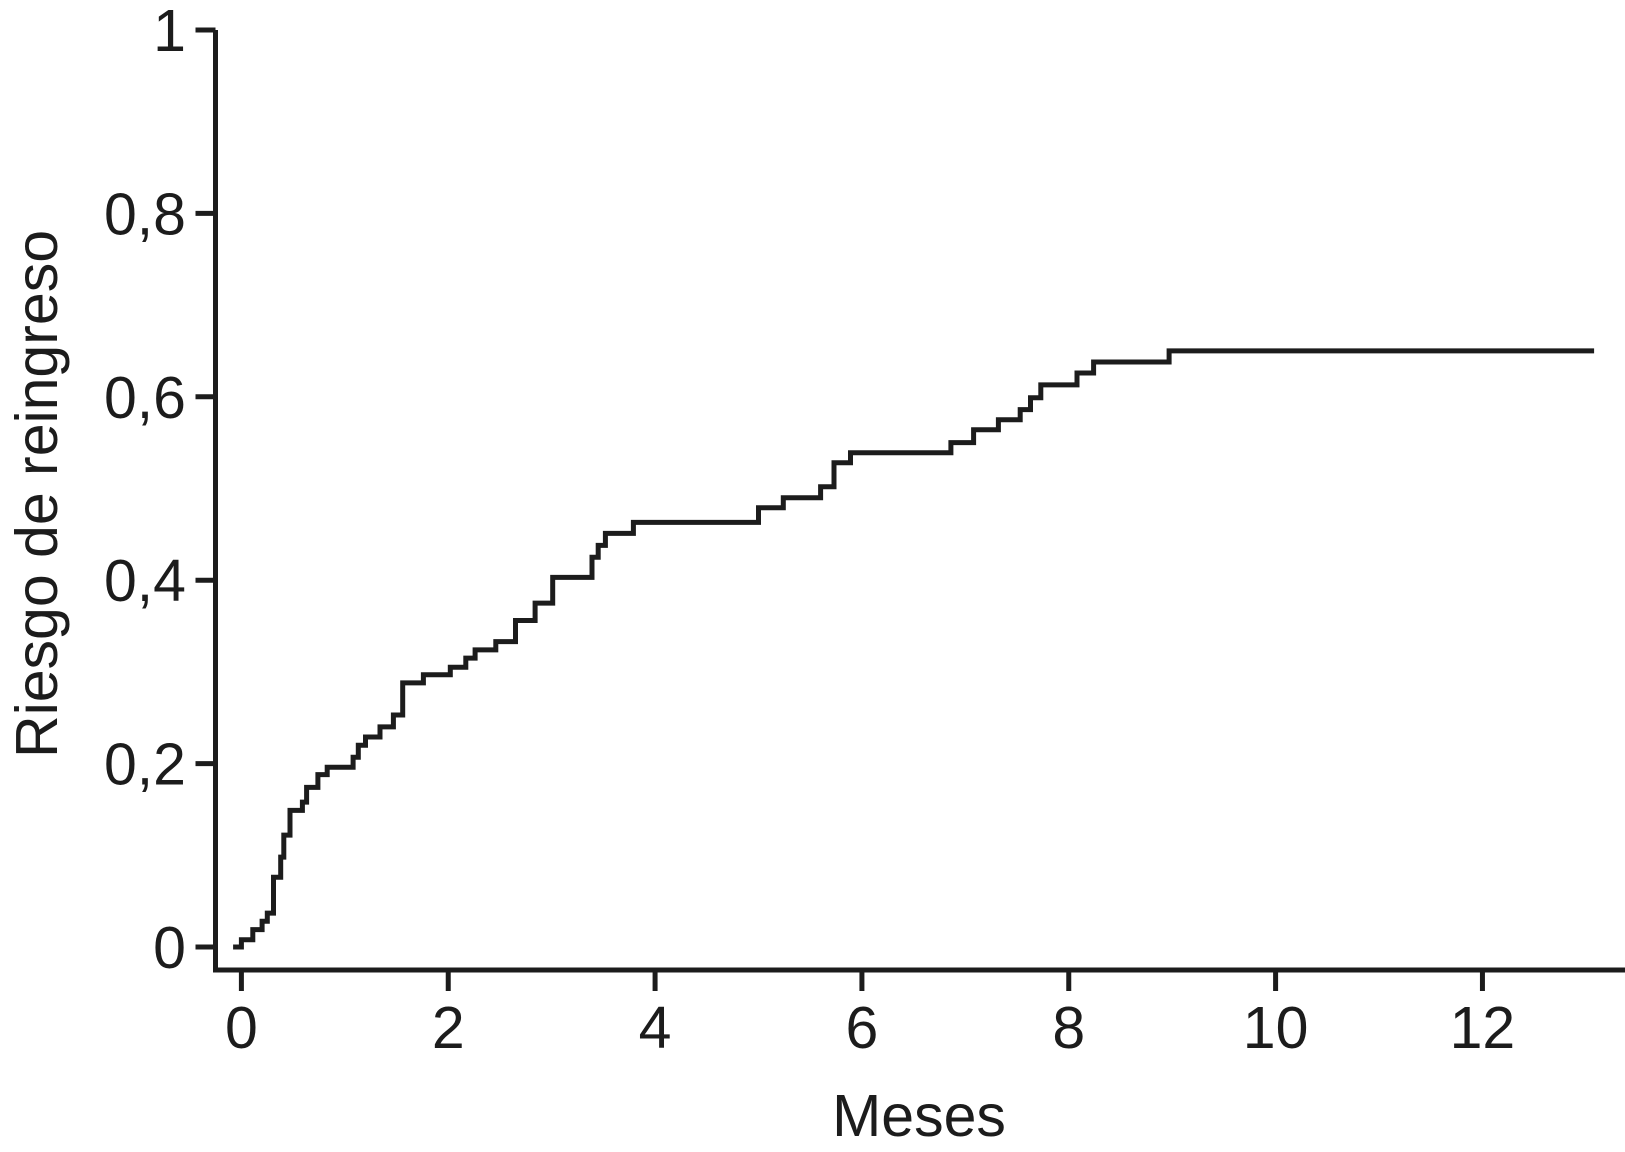 The image size is (1625, 1152). What do you see at coordinates (919, 1116) in the screenshot?
I see `x-axis-title: Meses` at bounding box center [919, 1116].